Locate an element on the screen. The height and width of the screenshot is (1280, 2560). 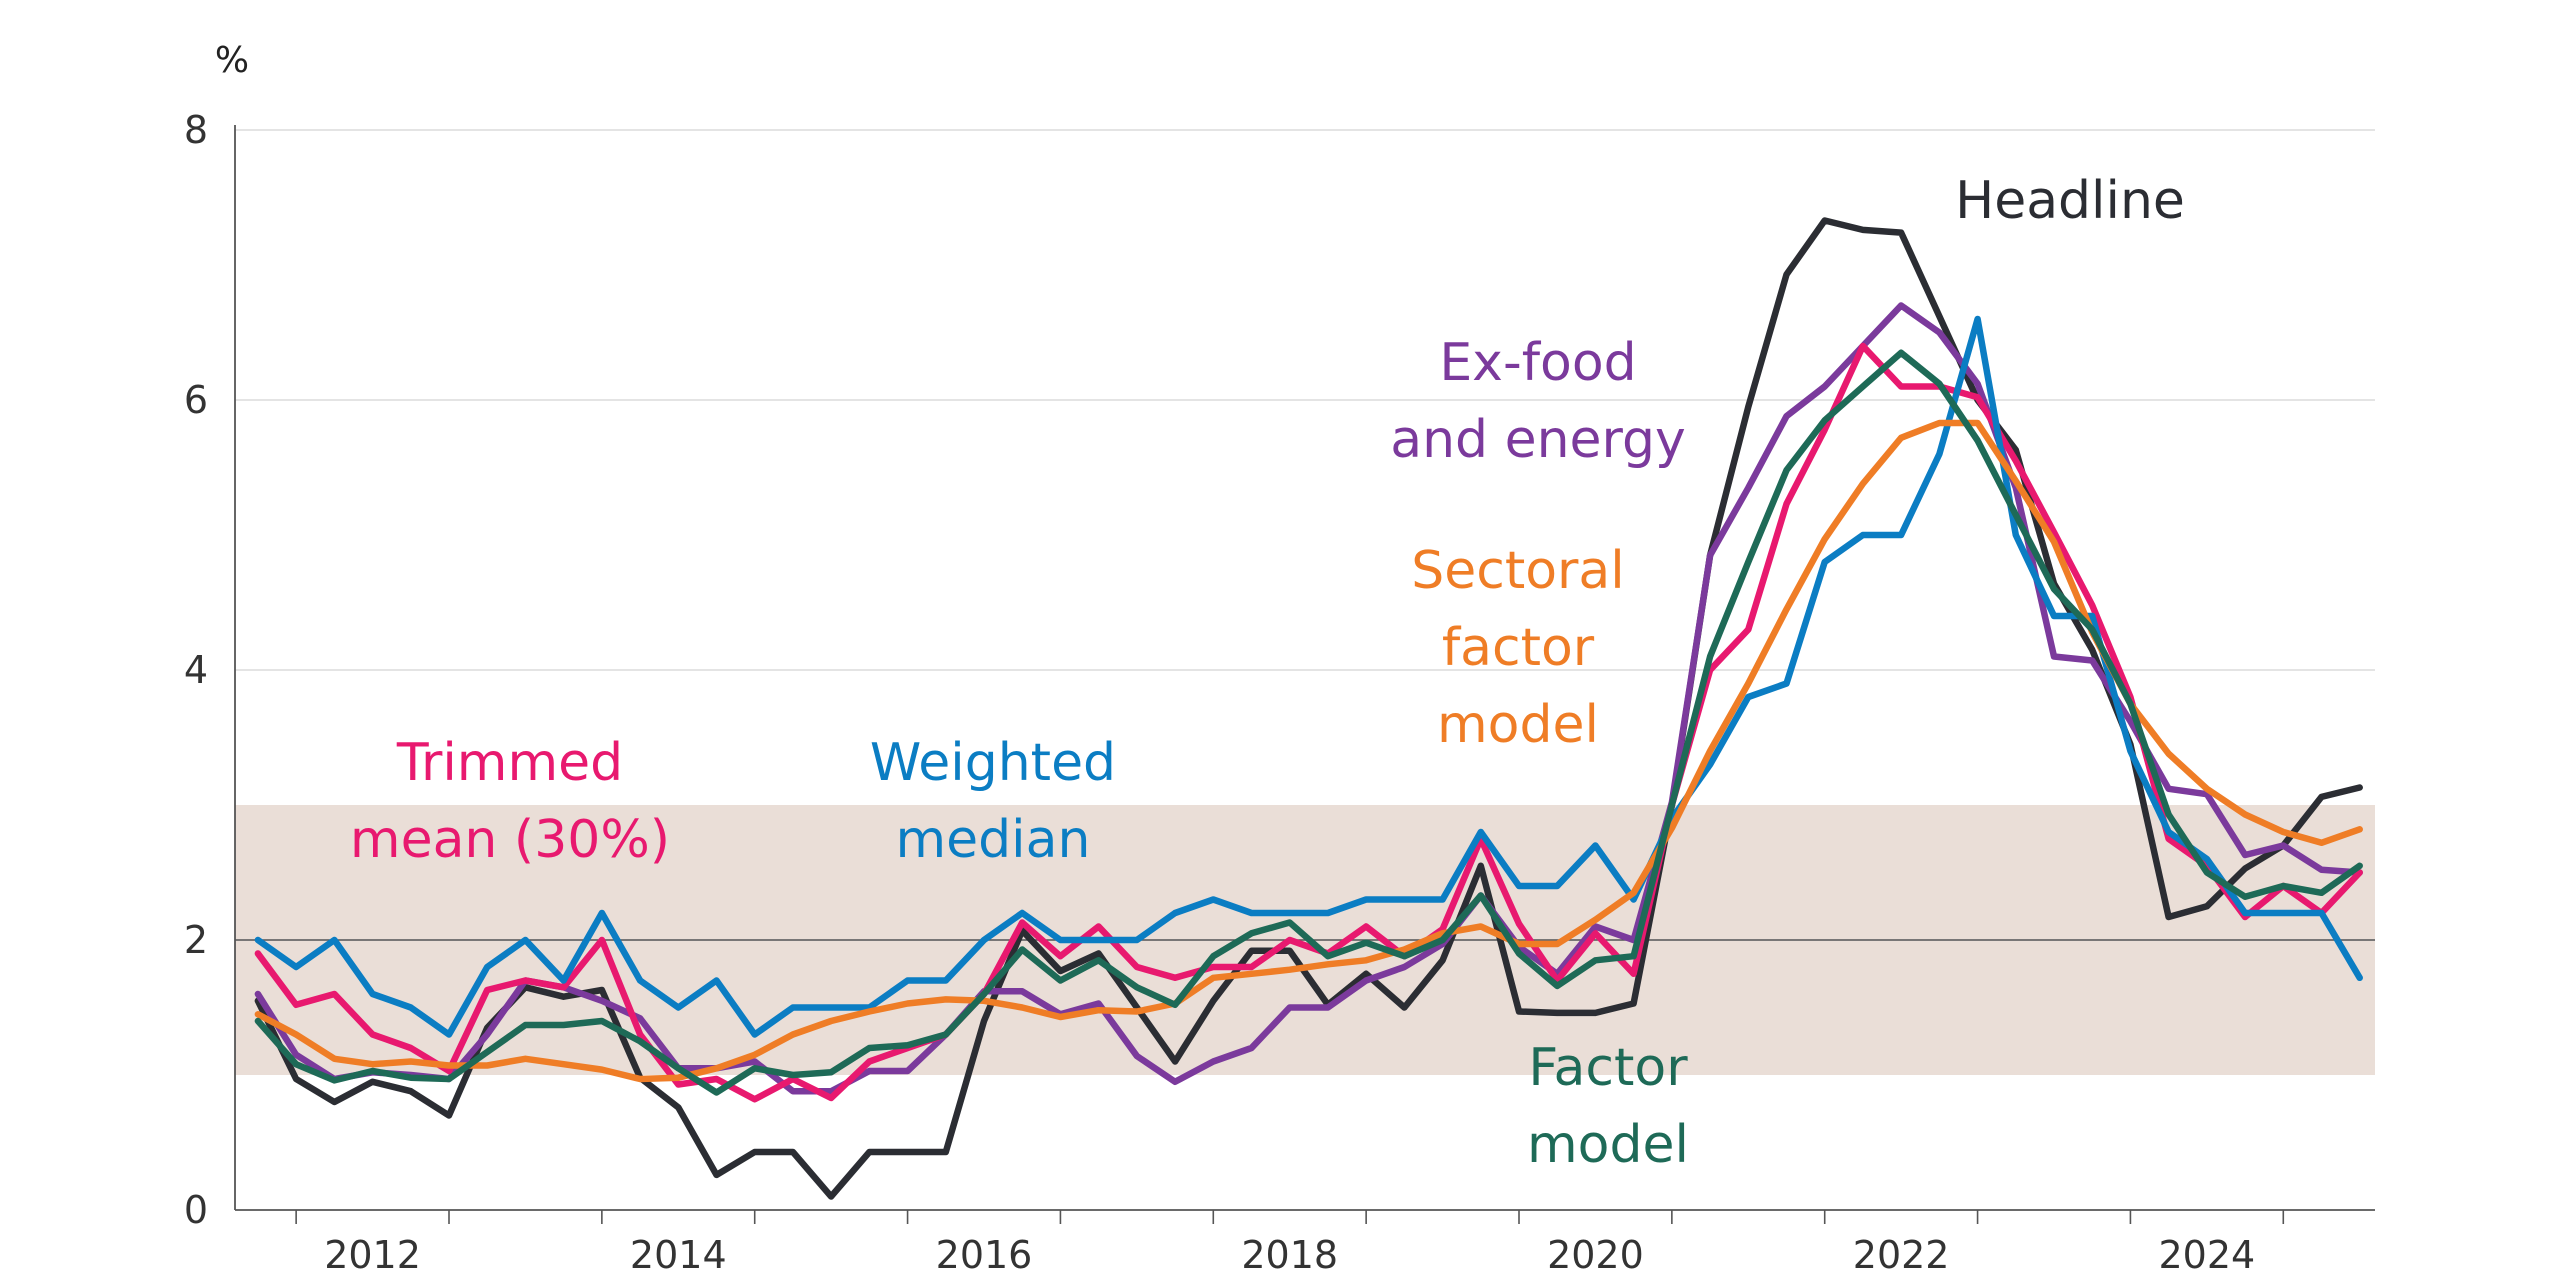
series-label-line: Headline is located at coordinates (2070, 201).